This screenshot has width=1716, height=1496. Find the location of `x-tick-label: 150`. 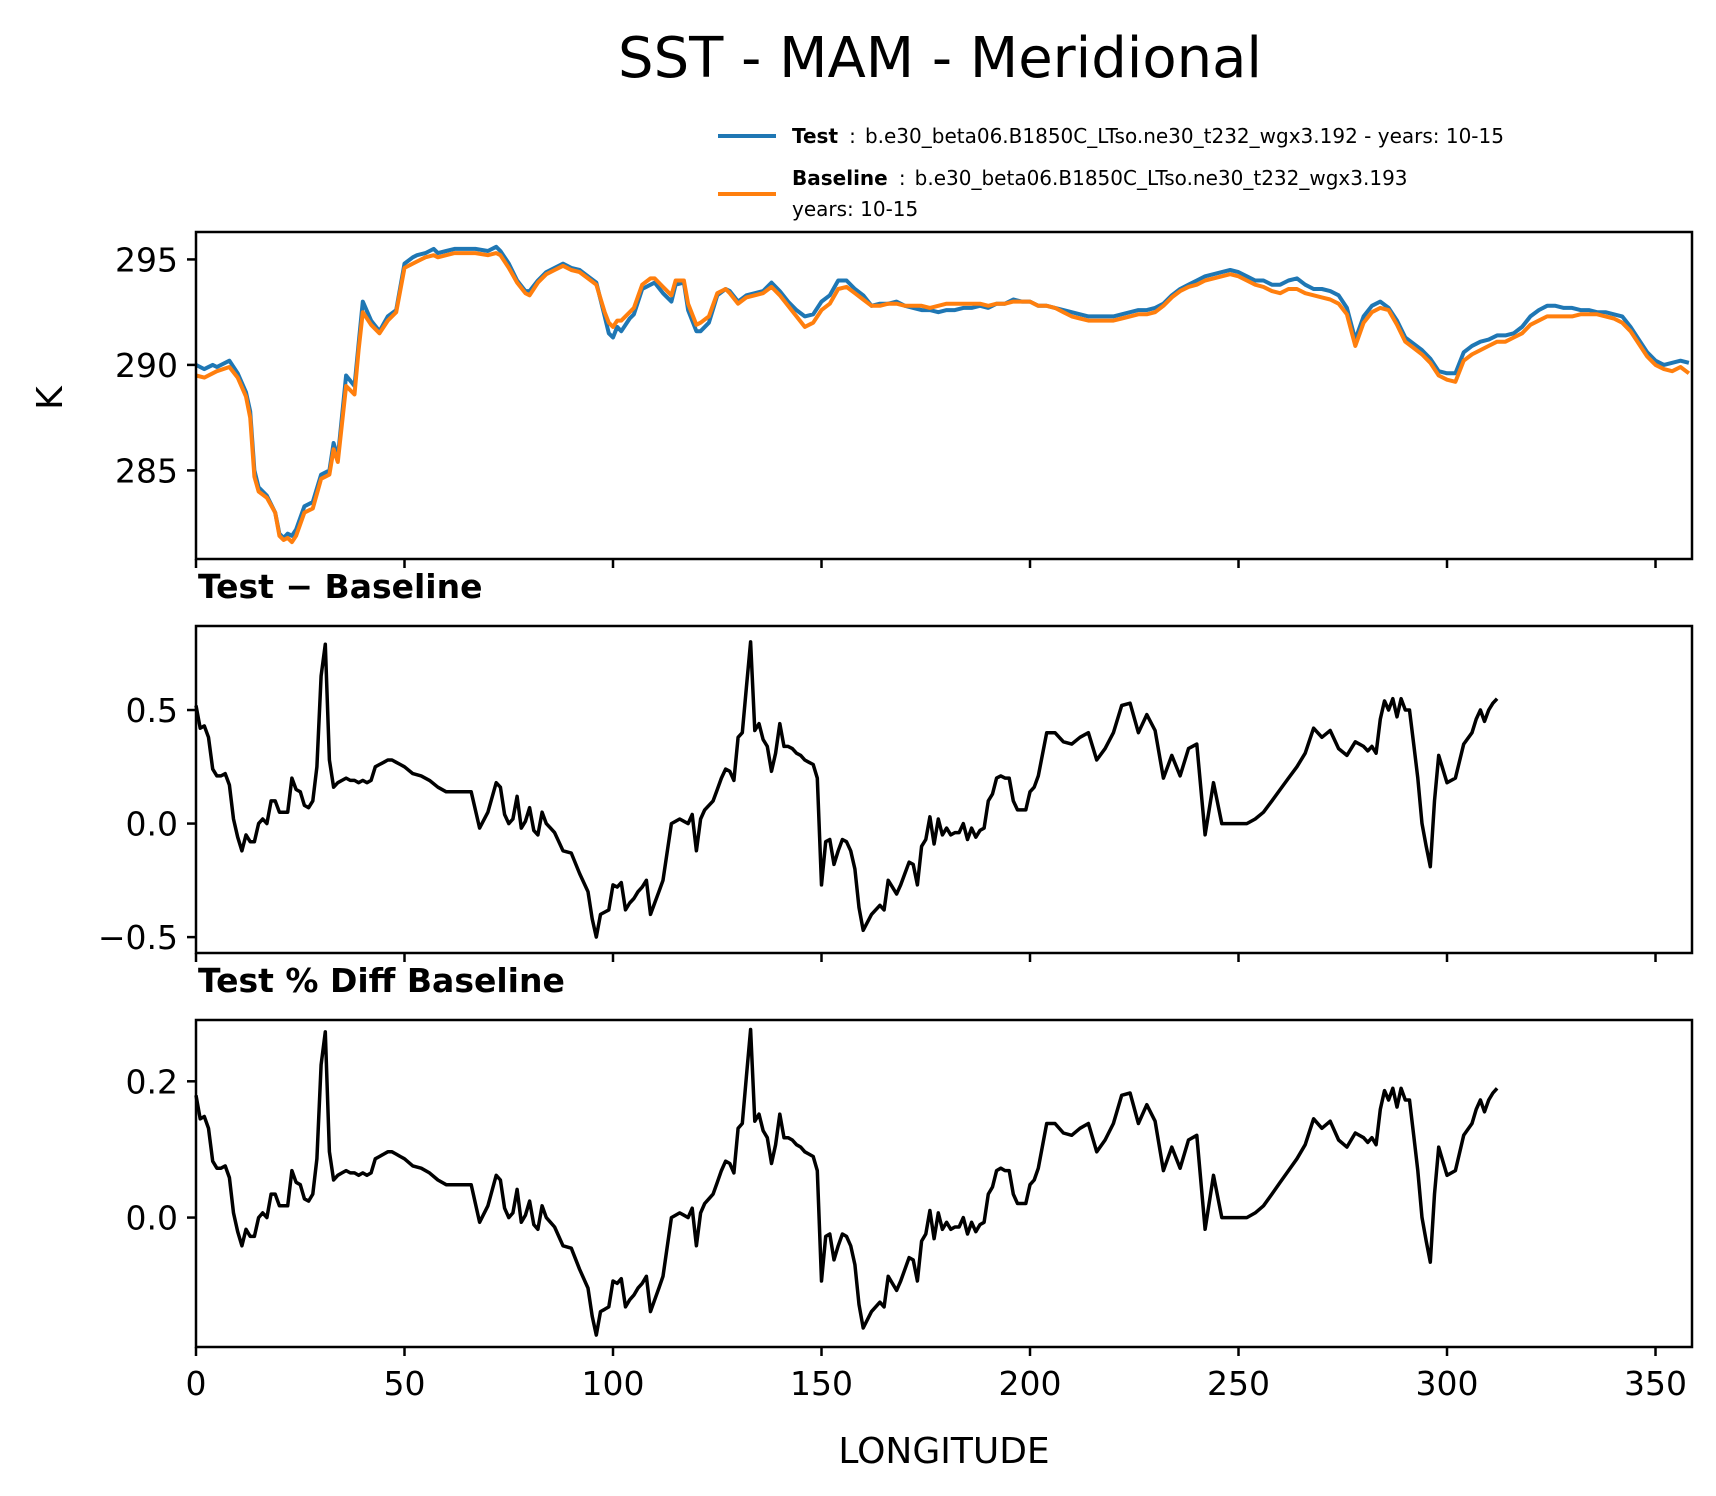

x-tick-label: 150 is located at coordinates (821, 1383).